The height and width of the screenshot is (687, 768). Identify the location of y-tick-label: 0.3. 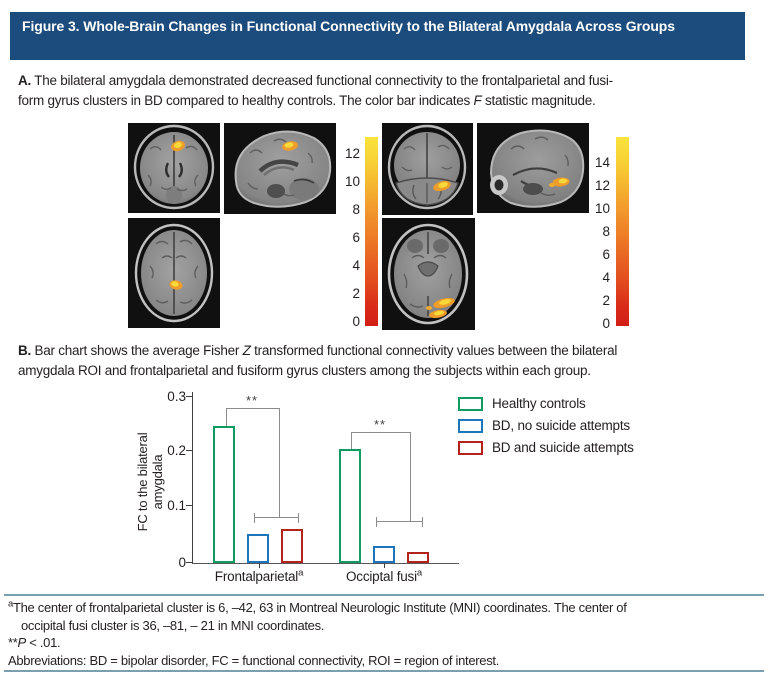
(176, 396).